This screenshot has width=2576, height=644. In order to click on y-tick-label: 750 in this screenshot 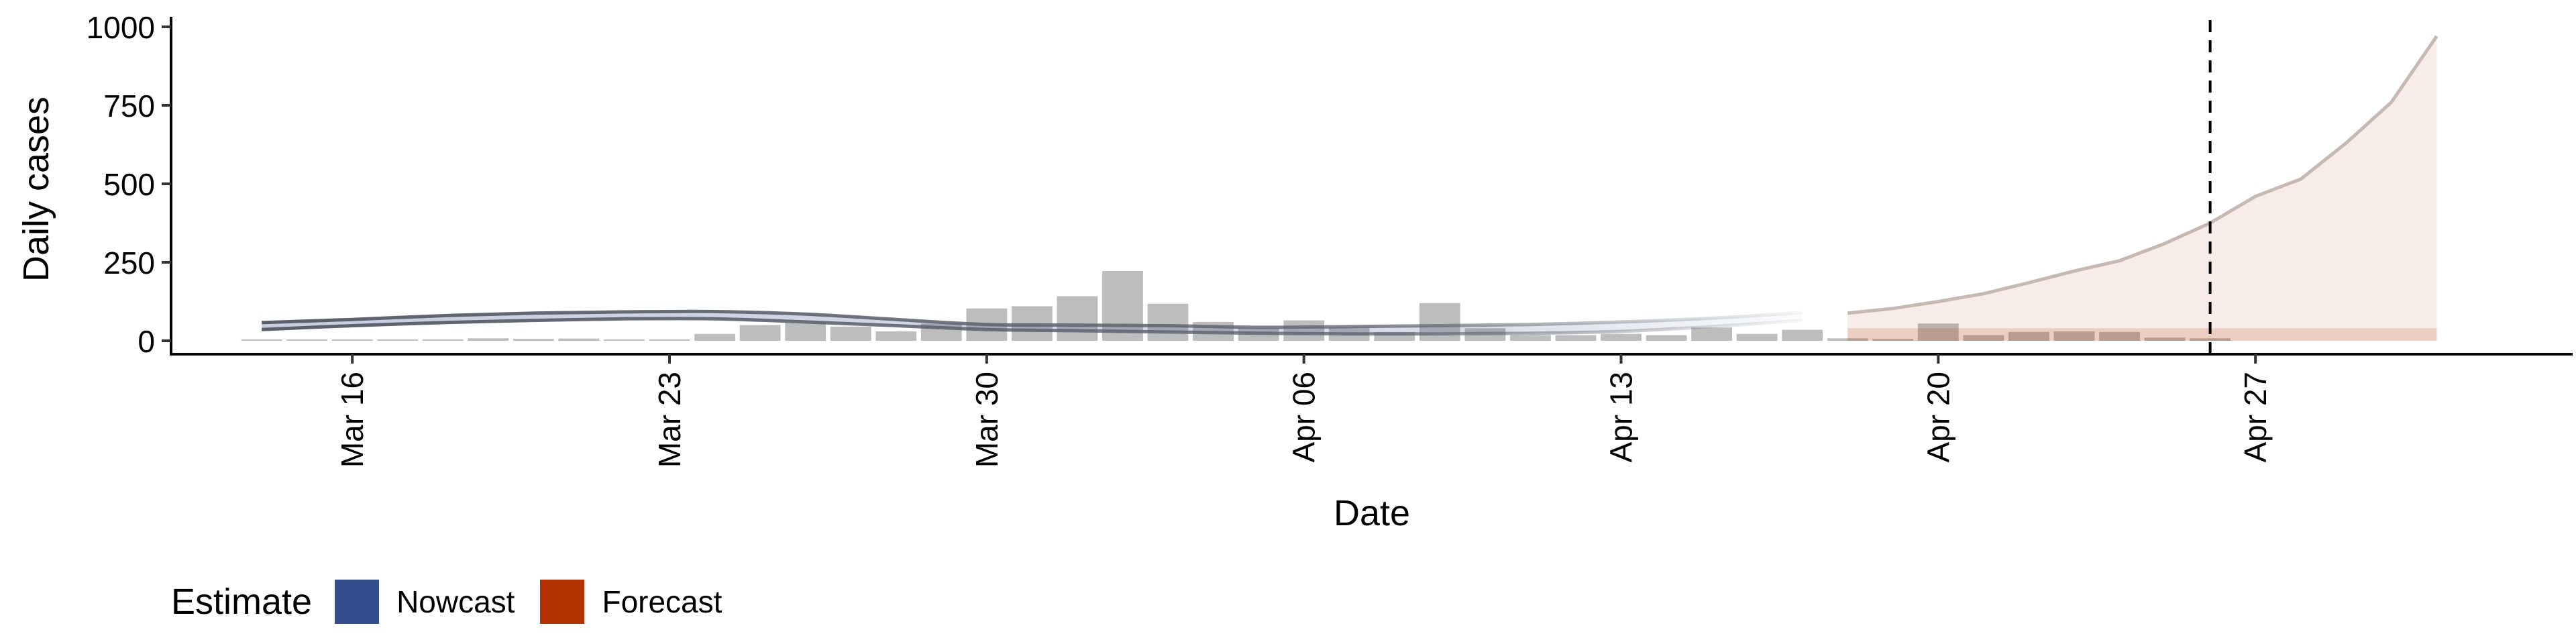, I will do `click(129, 106)`.